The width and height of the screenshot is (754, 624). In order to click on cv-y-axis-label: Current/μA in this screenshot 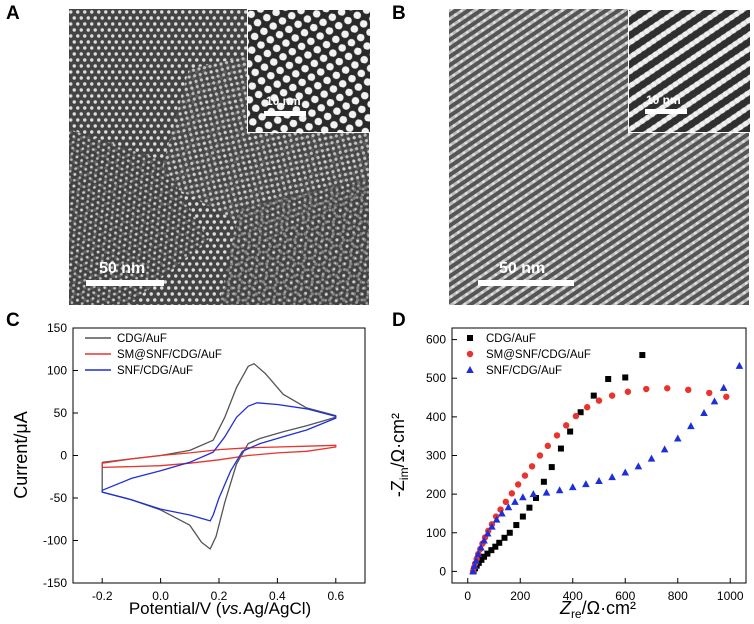, I will do `click(21, 454)`.